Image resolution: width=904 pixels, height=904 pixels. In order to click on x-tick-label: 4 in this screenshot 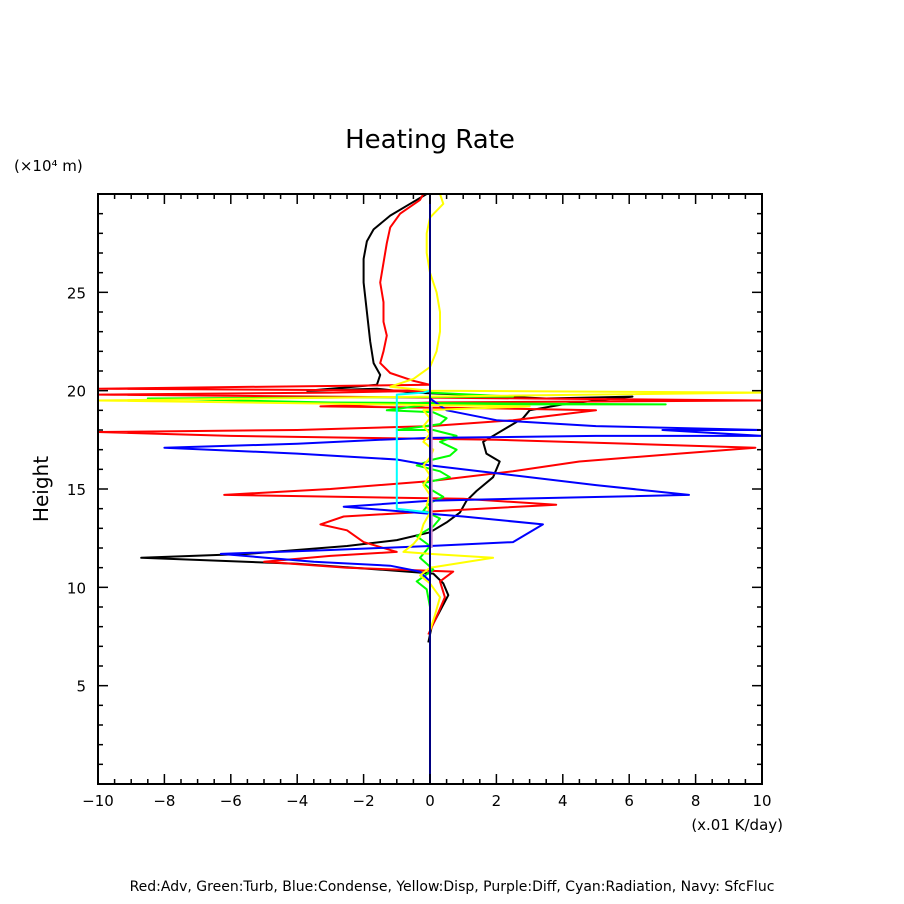, I will do `click(563, 801)`.